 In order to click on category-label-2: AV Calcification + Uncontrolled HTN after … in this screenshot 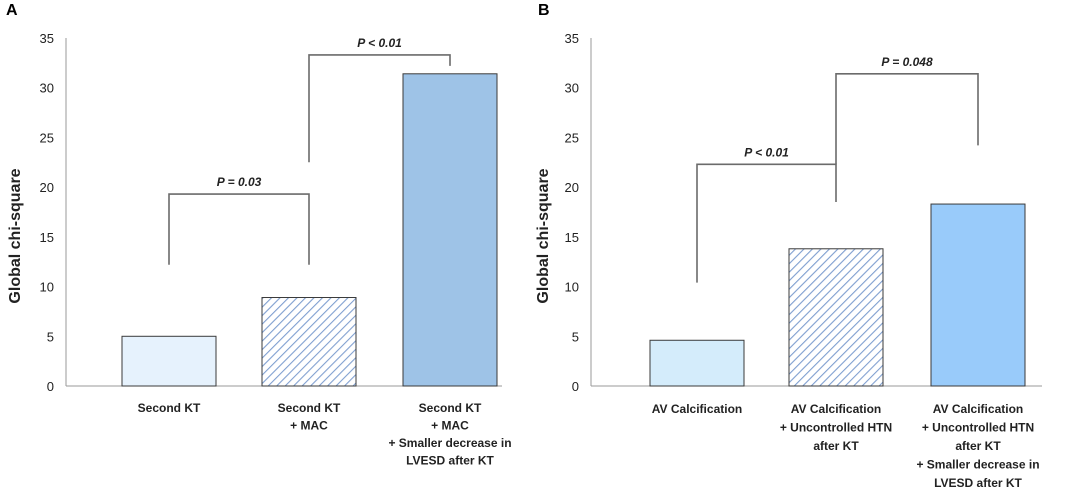, I will do `click(836, 427)`.